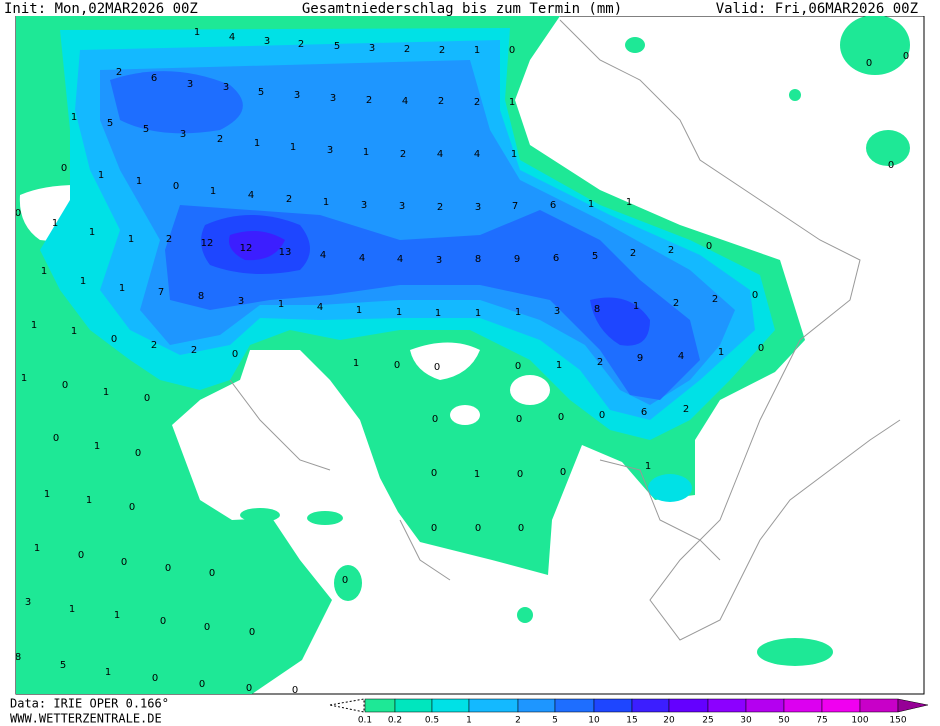  Describe the element at coordinates (89, 704) in the screenshot. I see `data-source: Data: IRIE OPER 0.166°` at that location.